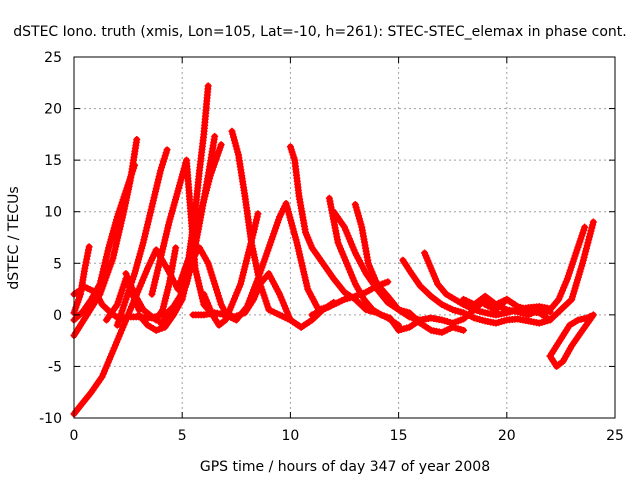 The width and height of the screenshot is (640, 480). Describe the element at coordinates (290, 436) in the screenshot. I see `x-tick-label: 10` at that location.